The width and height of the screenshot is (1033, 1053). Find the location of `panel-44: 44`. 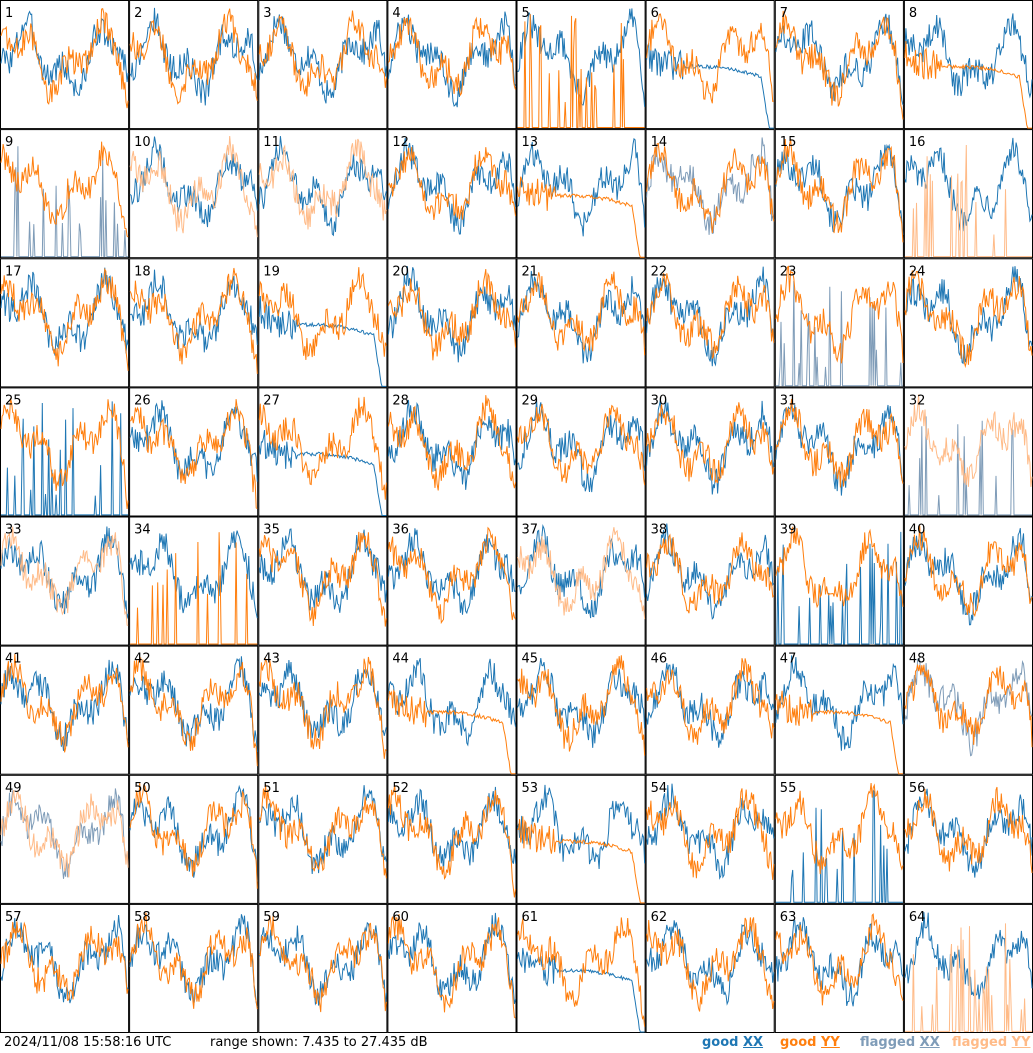

panel-44: 44 is located at coordinates (452, 710).